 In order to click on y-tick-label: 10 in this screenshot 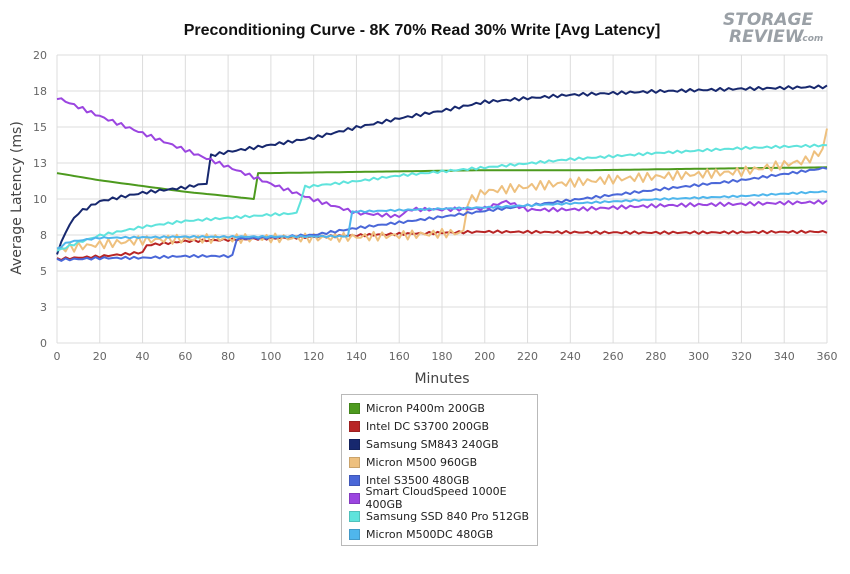, I will do `click(40, 199)`.